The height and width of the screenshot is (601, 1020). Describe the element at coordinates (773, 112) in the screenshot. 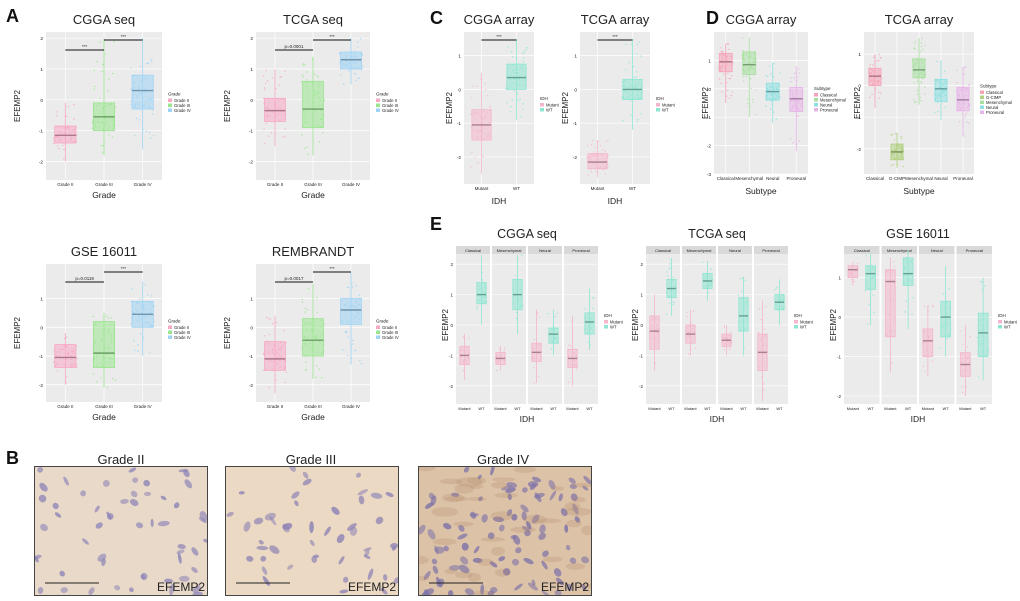

I see `box-neural-point` at that location.